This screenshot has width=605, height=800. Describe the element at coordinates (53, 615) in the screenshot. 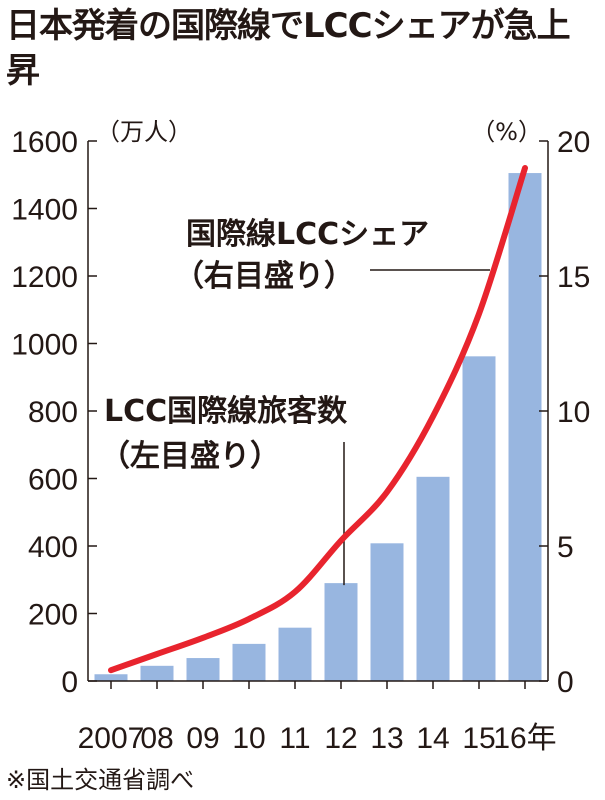

I see `left-tick-label-1: 200` at that location.